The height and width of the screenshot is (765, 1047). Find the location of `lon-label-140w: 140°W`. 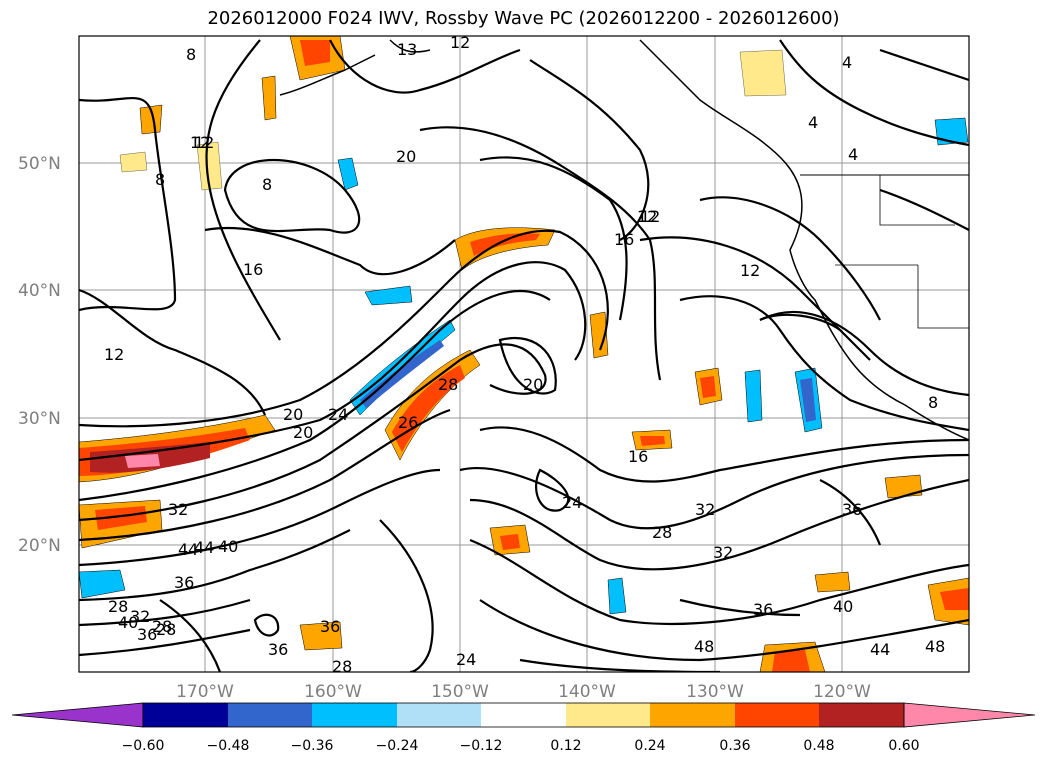

lon-label-140w: 140°W is located at coordinates (587, 692).